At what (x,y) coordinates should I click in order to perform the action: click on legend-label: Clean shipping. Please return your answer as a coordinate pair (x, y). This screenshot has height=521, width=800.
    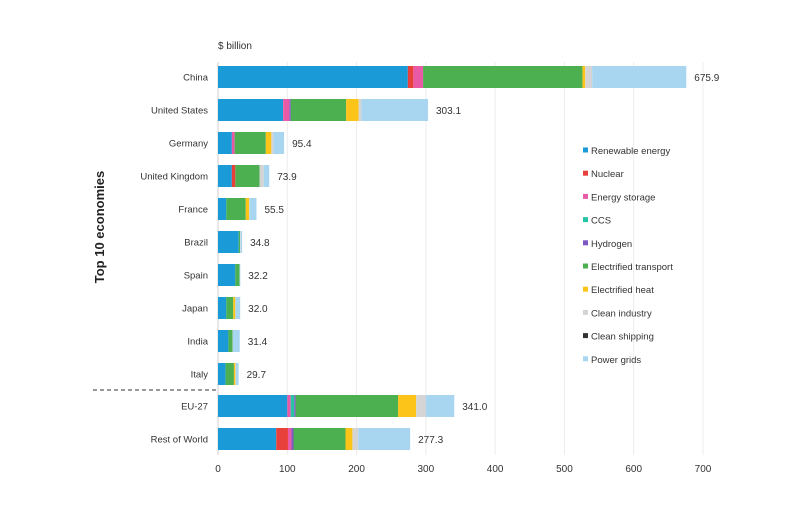
    Looking at the image, I should click on (622, 337).